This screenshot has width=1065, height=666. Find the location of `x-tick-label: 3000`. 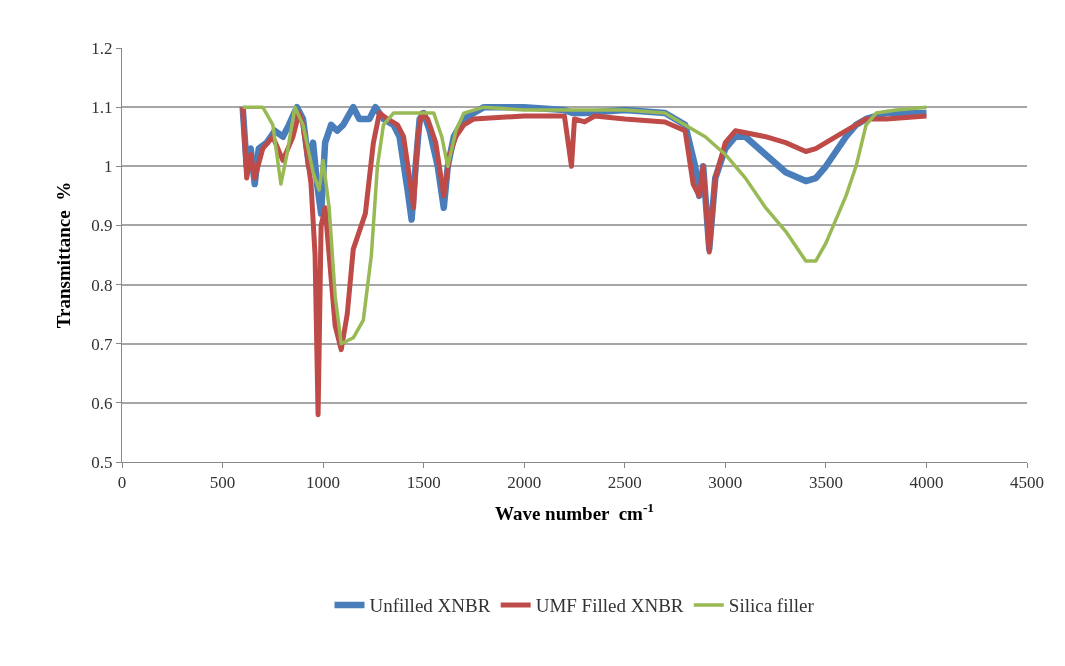

x-tick-label: 3000 is located at coordinates (725, 483).